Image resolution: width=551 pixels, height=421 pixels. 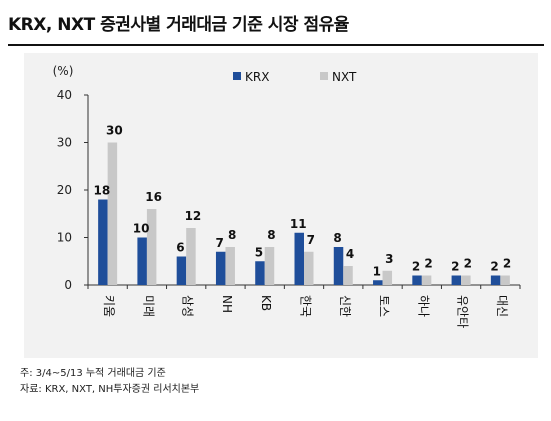 I want to click on note-text: 주: 3/4~5/13 누적 거래대금 기준, so click(x=93, y=373).